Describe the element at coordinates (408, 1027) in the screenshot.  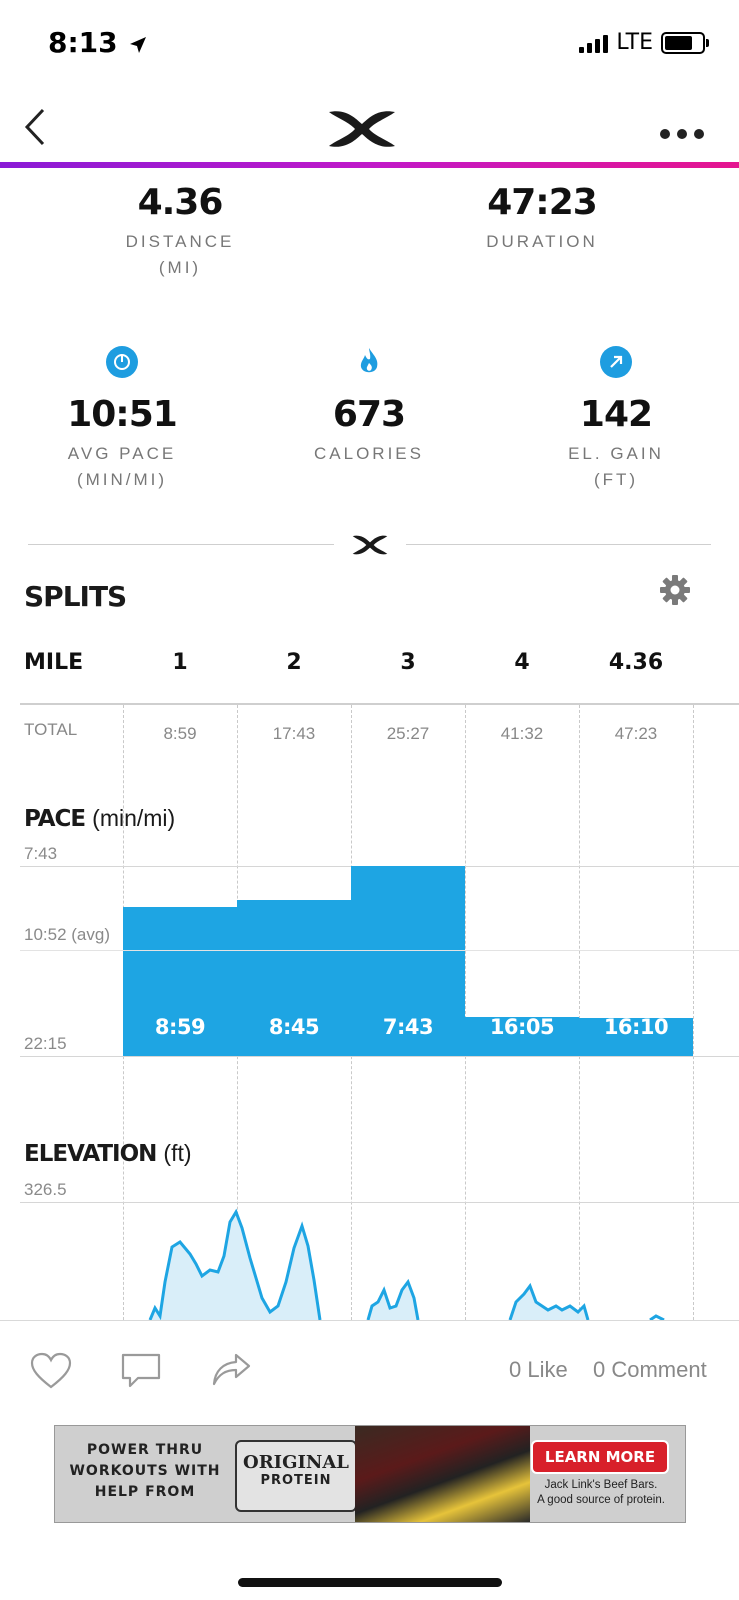
I see `pace-bar-label-3: 7:43` at that location.